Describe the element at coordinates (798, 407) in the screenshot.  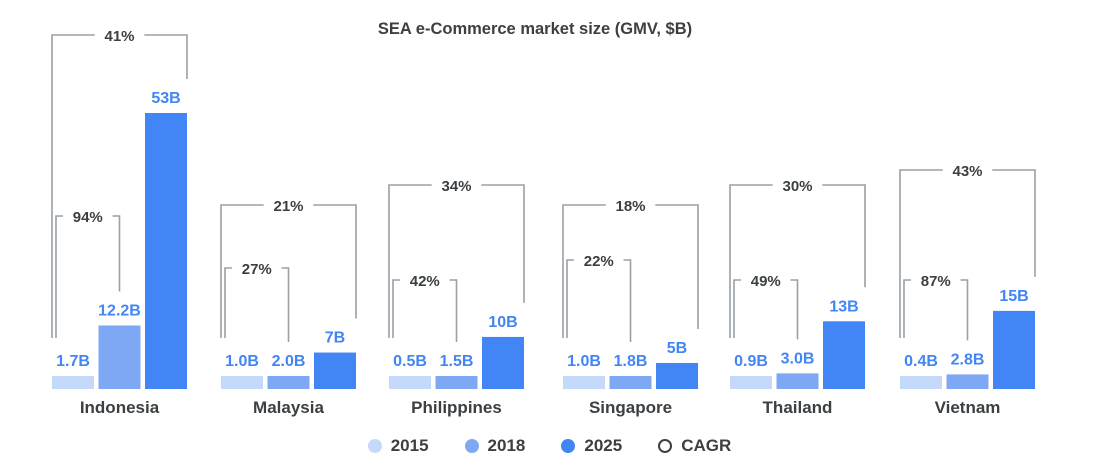
I see `category-label-thailand: Thailand` at that location.